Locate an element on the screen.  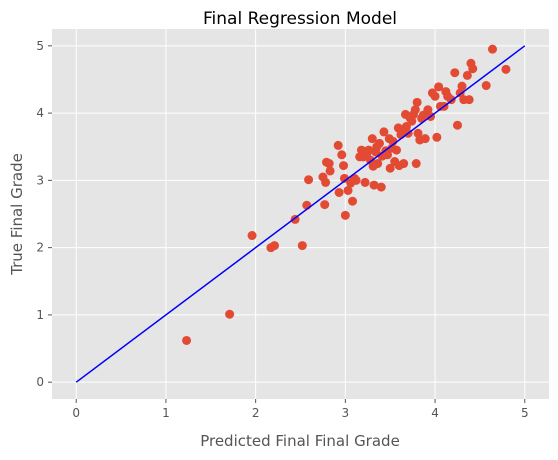
y-tick-label: 3 is located at coordinates (40, 180).